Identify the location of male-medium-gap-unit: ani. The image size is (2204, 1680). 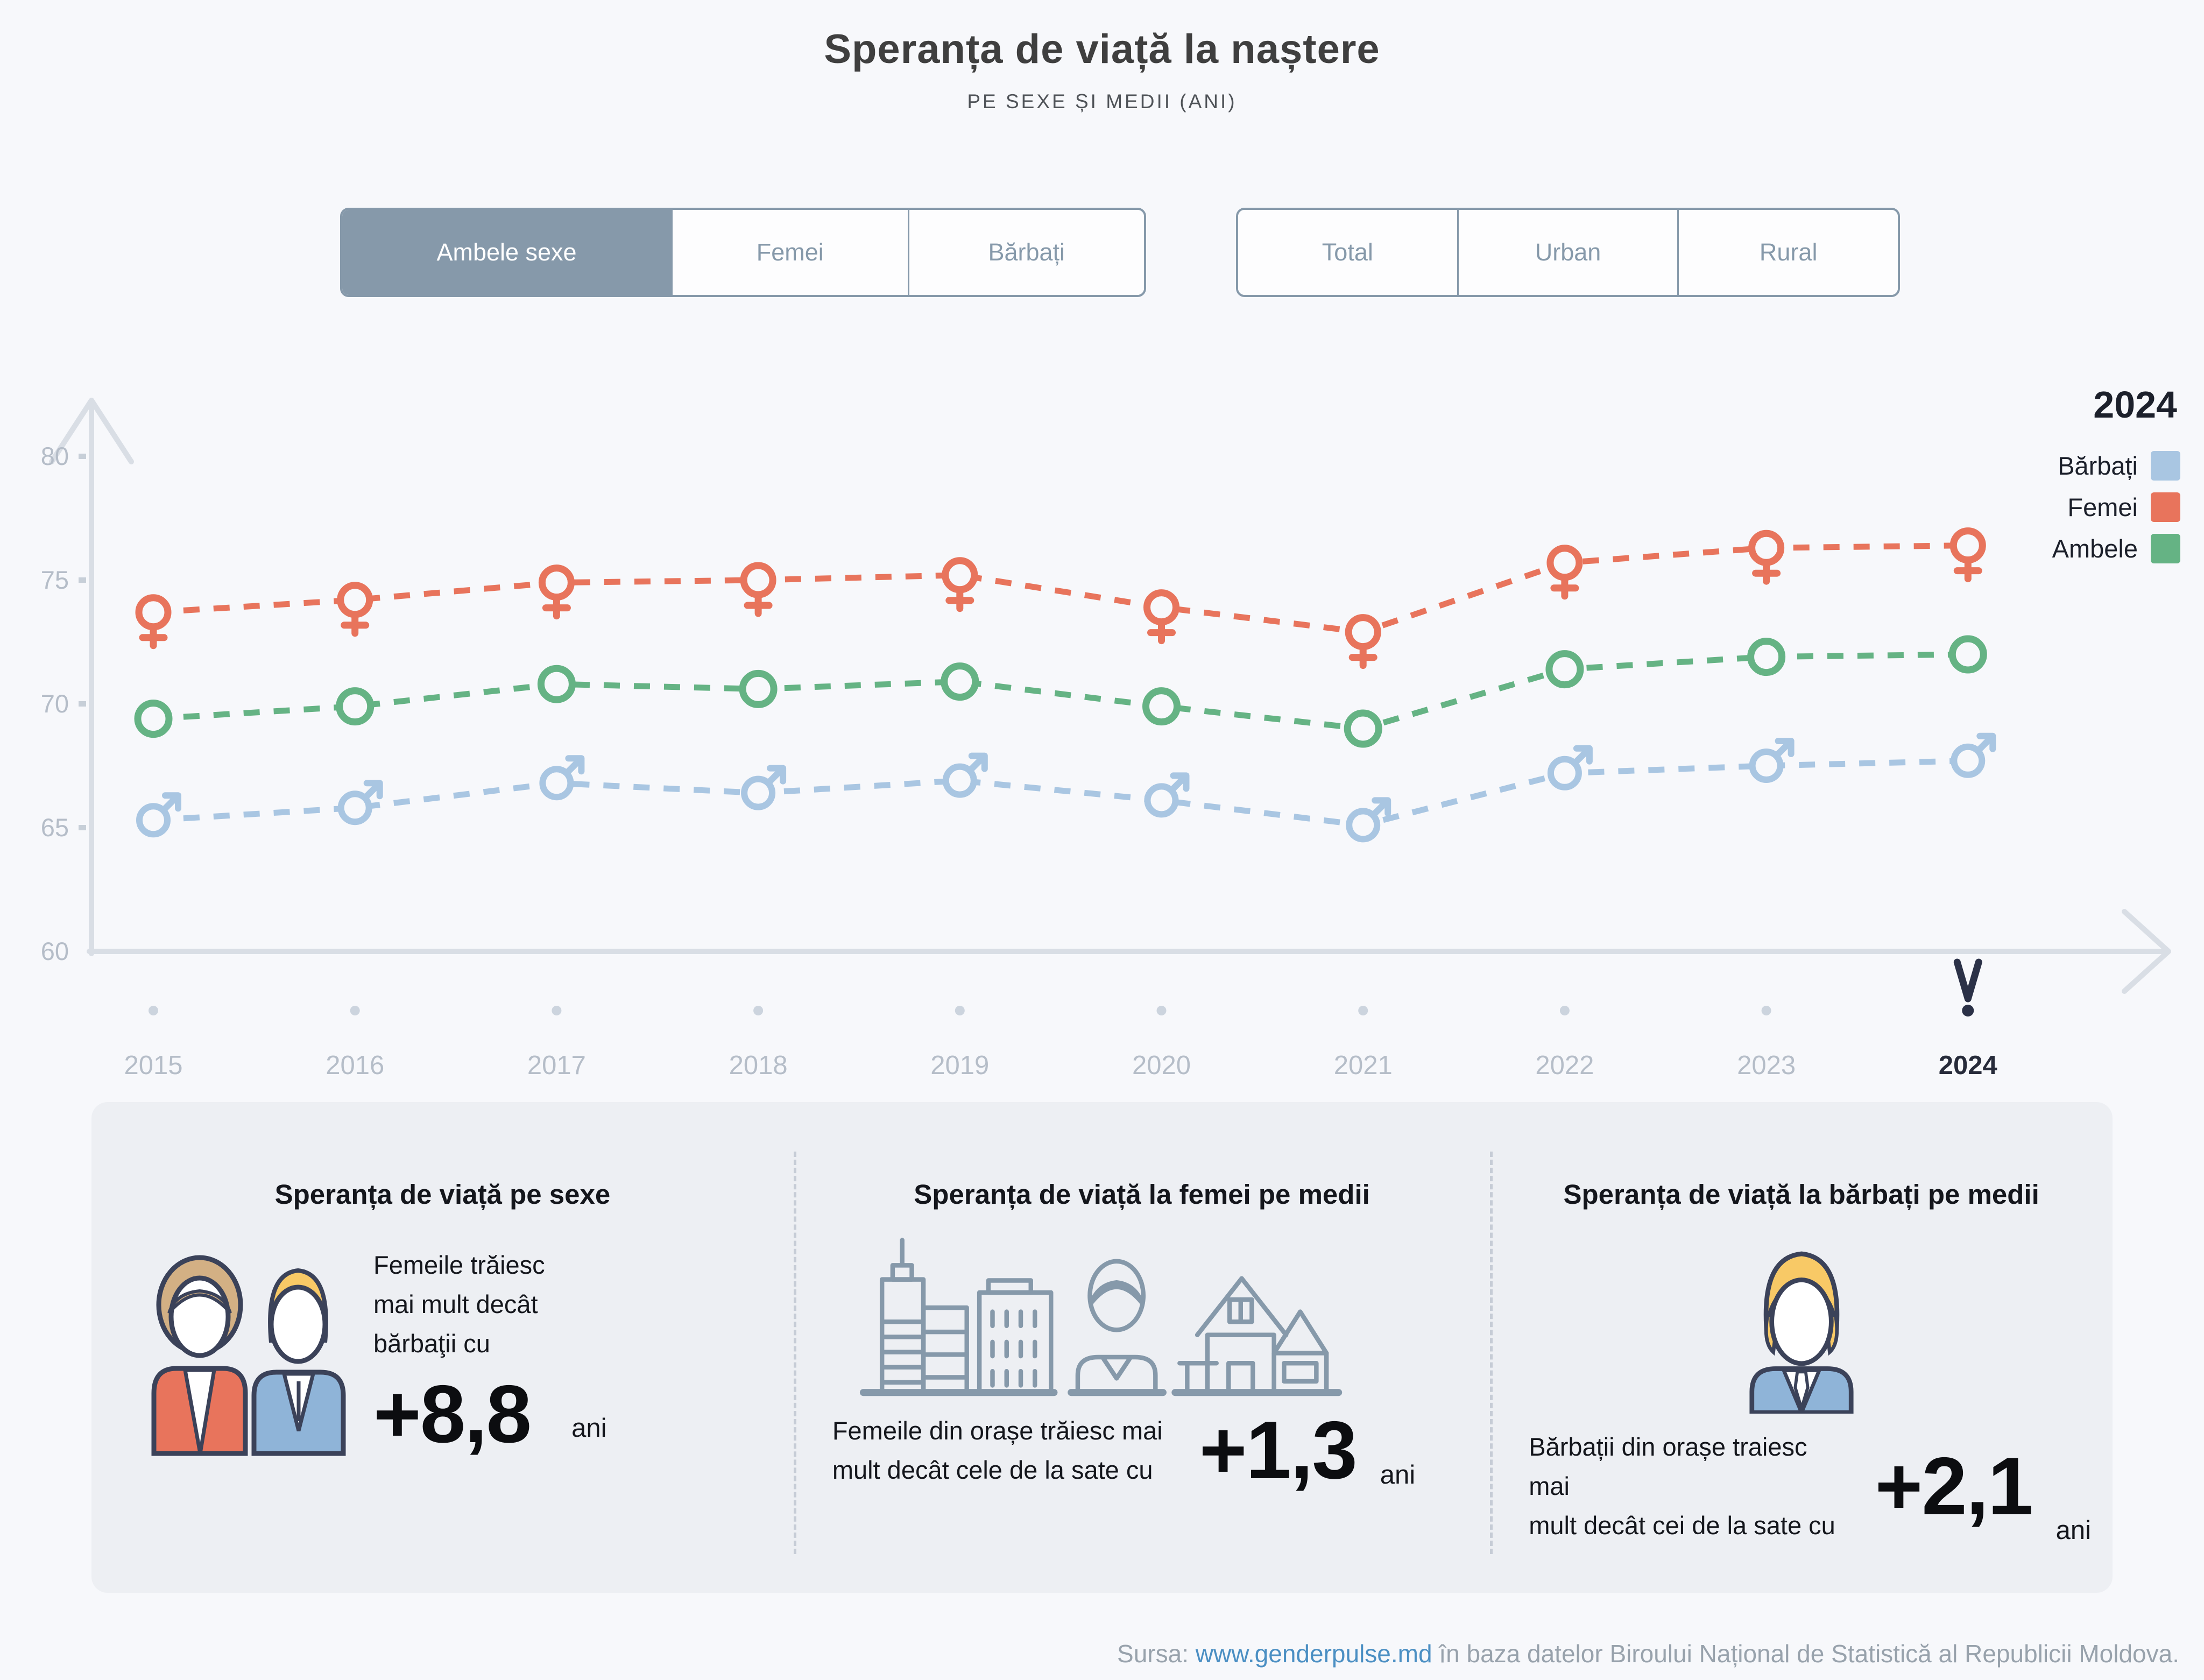
(2073, 1530).